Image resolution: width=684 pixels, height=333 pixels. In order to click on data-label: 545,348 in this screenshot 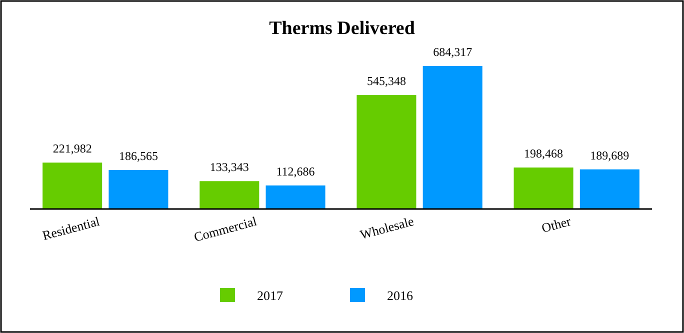, I will do `click(386, 81)`.